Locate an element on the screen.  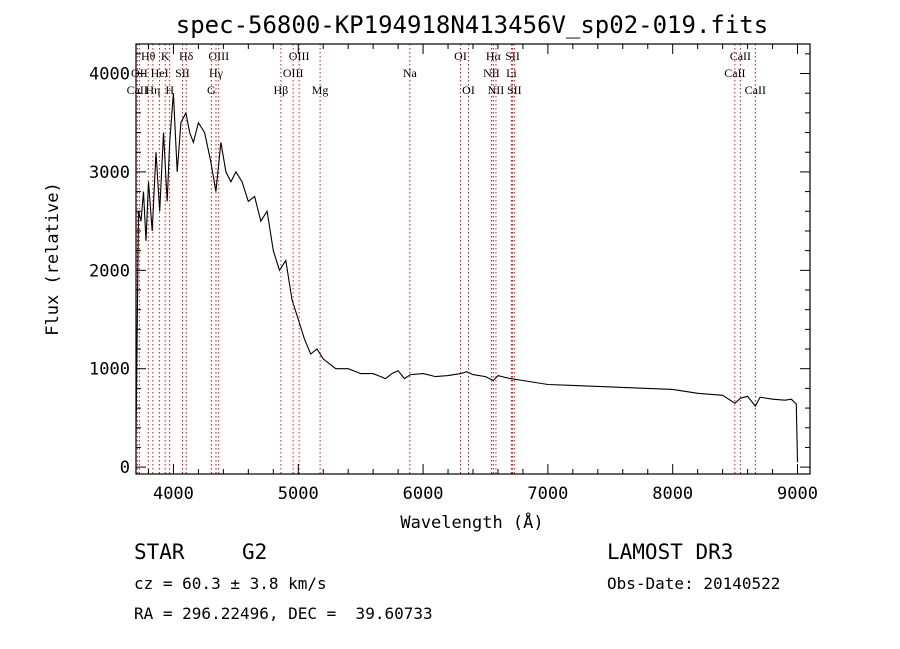
x-tick-label: 5000 is located at coordinates (298, 494).